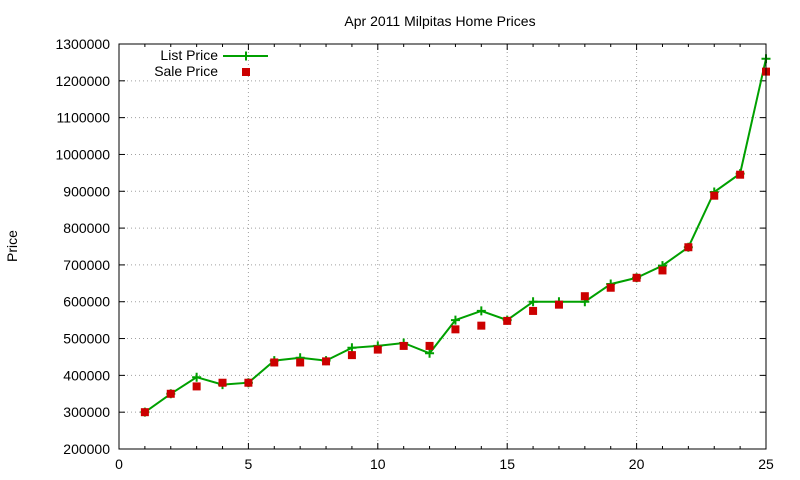  Describe the element at coordinates (86, 302) in the screenshot. I see `y-tick-label: 600000` at that location.